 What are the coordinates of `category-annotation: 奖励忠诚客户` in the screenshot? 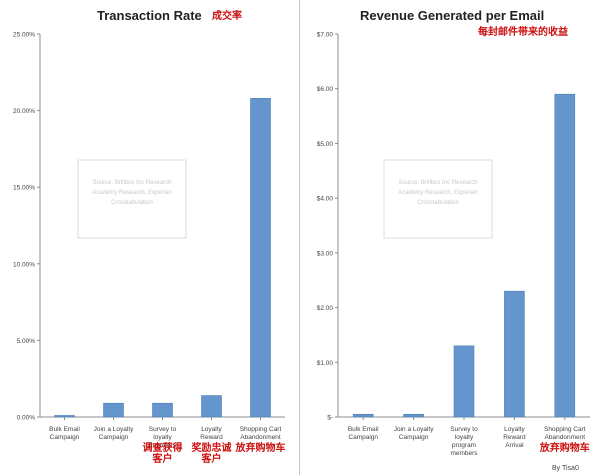 It's located at (212, 453).